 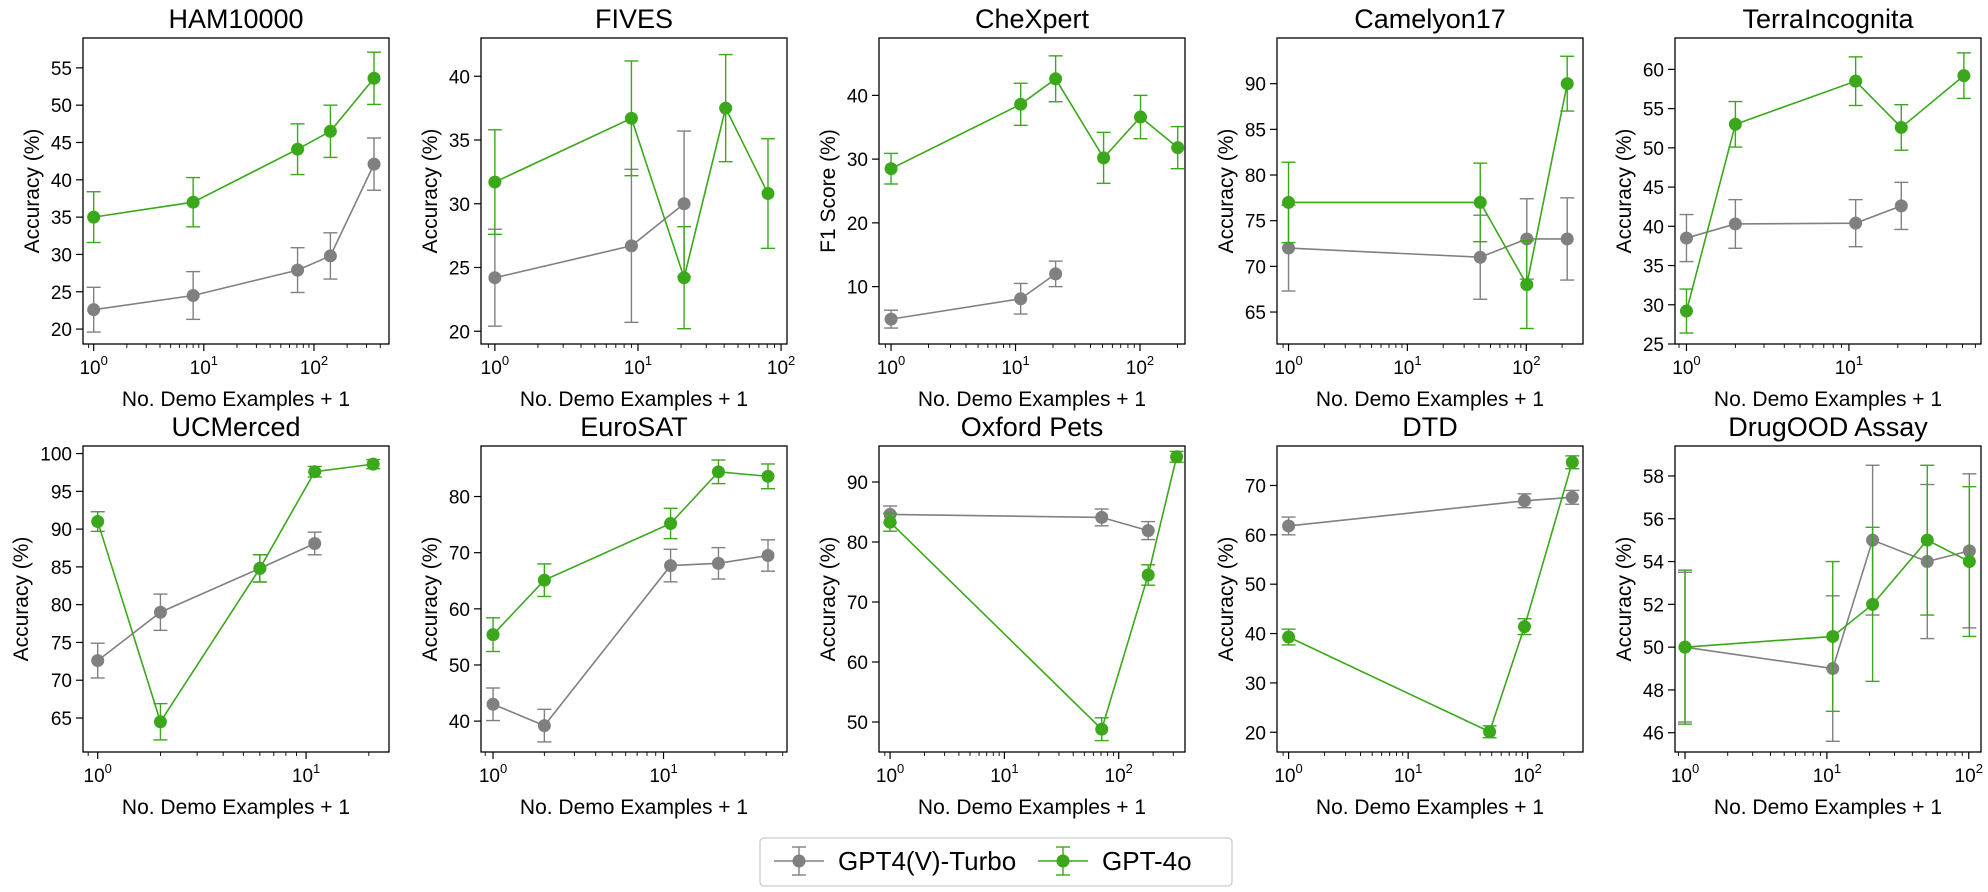 I want to click on legend-label: GPT-4o, so click(x=1147, y=861).